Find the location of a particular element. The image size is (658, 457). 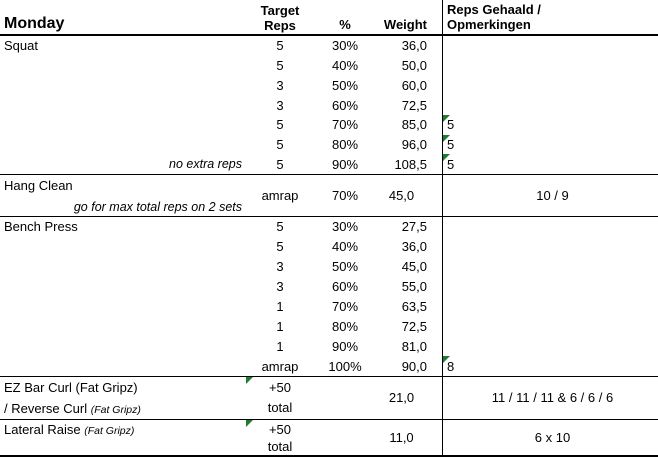

weight-cell: 50,0 is located at coordinates (414, 66).